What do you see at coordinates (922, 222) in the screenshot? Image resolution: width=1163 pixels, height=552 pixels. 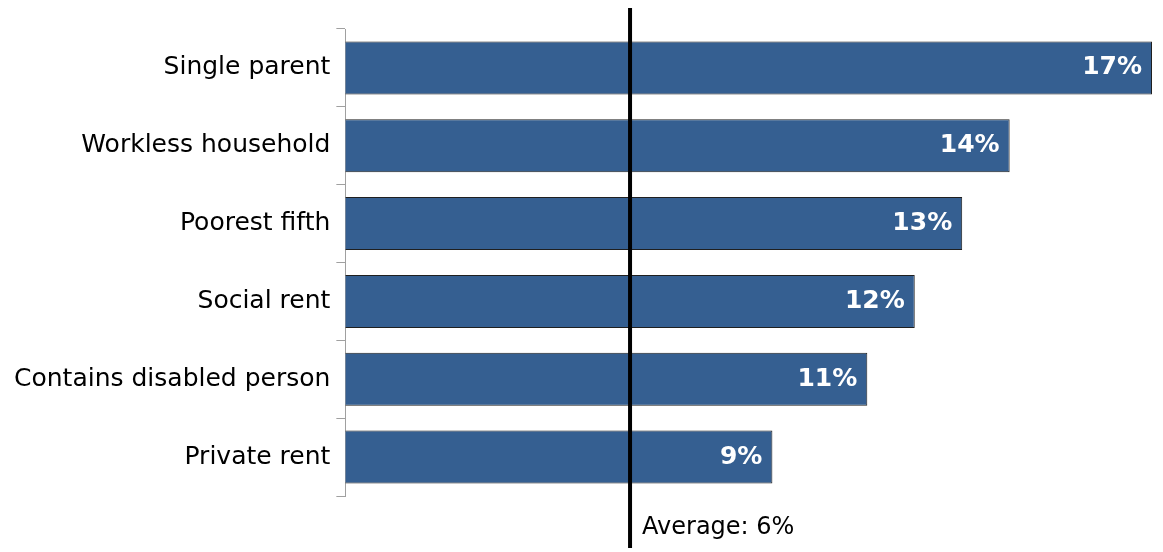 I see `data-label: 13%` at bounding box center [922, 222].